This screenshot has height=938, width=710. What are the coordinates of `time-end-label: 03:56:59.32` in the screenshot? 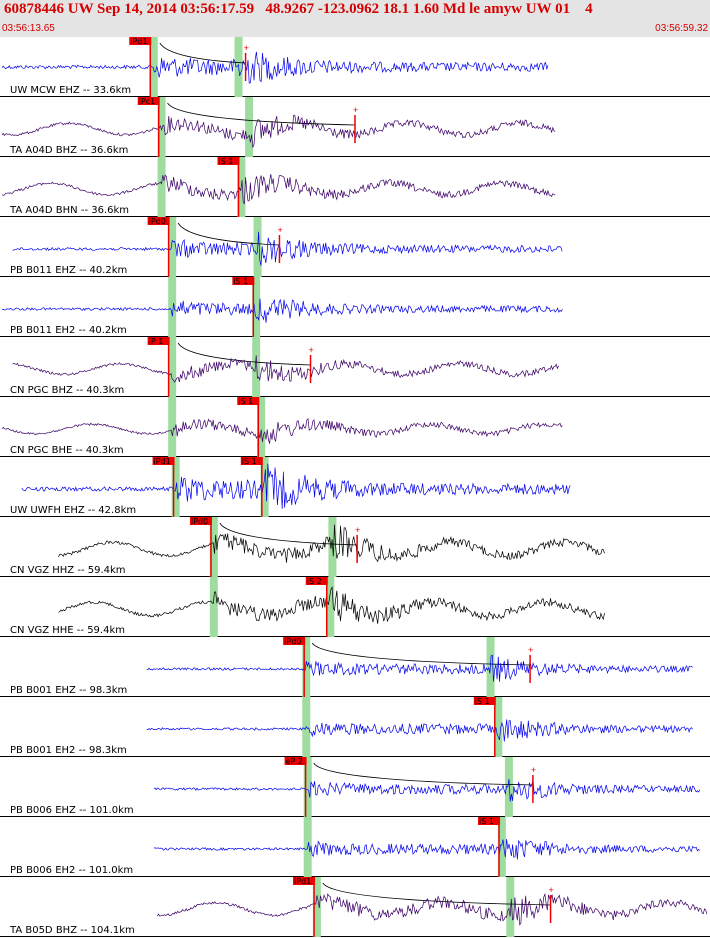 It's located at (681, 28).